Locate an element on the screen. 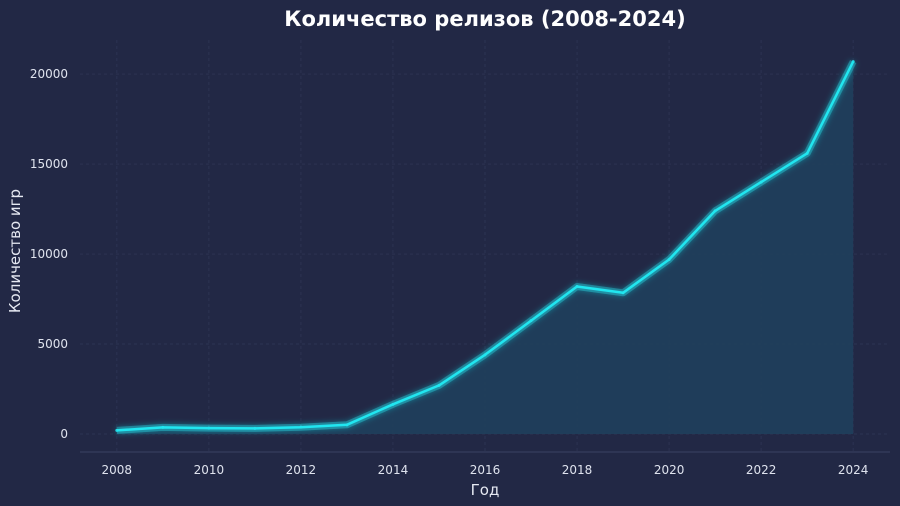 The image size is (900, 506). x-tick-label: 2018 is located at coordinates (577, 470).